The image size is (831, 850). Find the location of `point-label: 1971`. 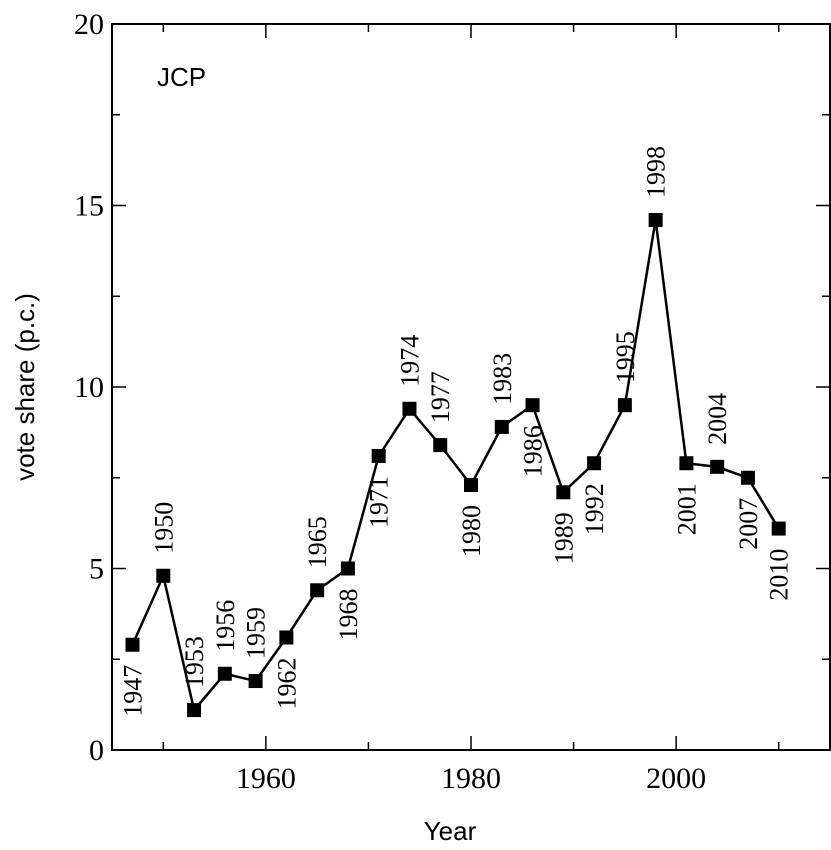

point-label: 1971 is located at coordinates (379, 502).